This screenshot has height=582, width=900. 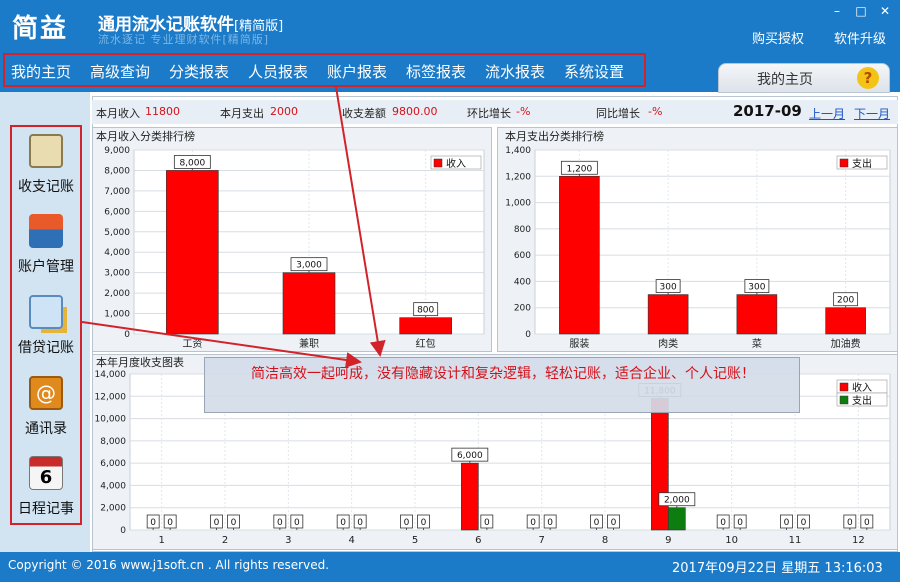 I want to click on data-label: 800, so click(x=425, y=311).